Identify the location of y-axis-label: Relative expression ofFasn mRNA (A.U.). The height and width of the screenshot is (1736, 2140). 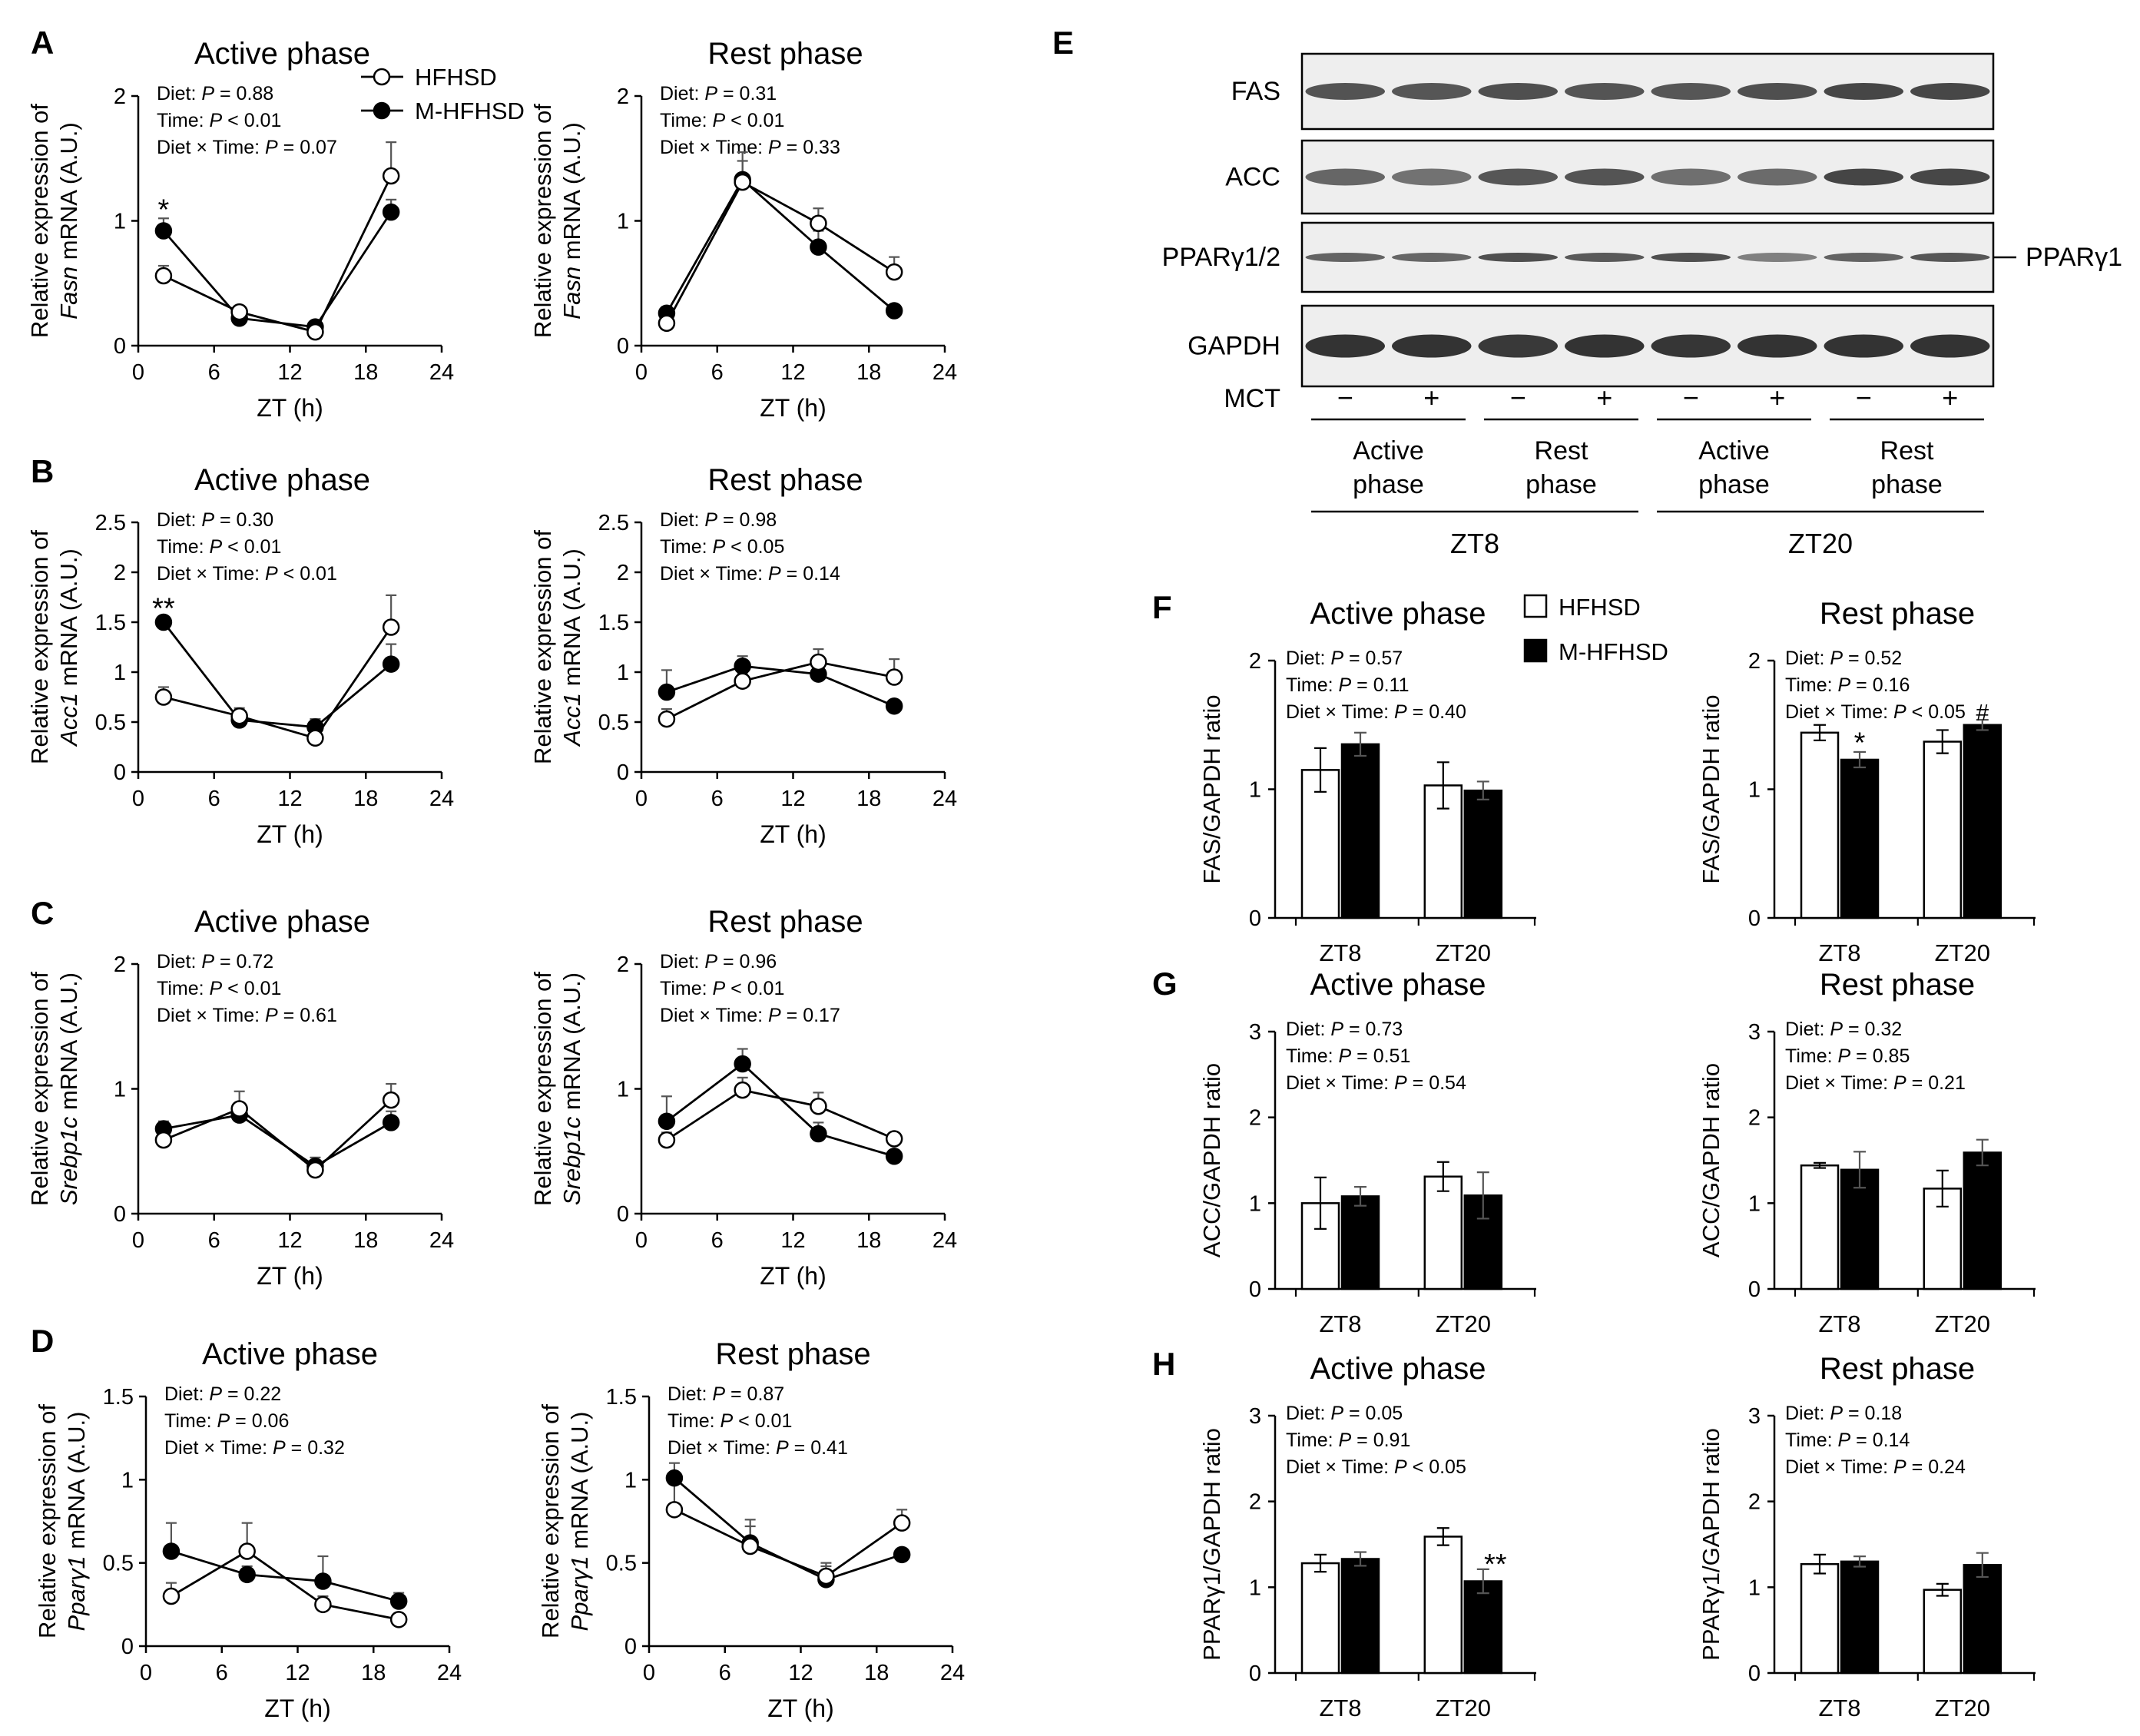
(557, 221).